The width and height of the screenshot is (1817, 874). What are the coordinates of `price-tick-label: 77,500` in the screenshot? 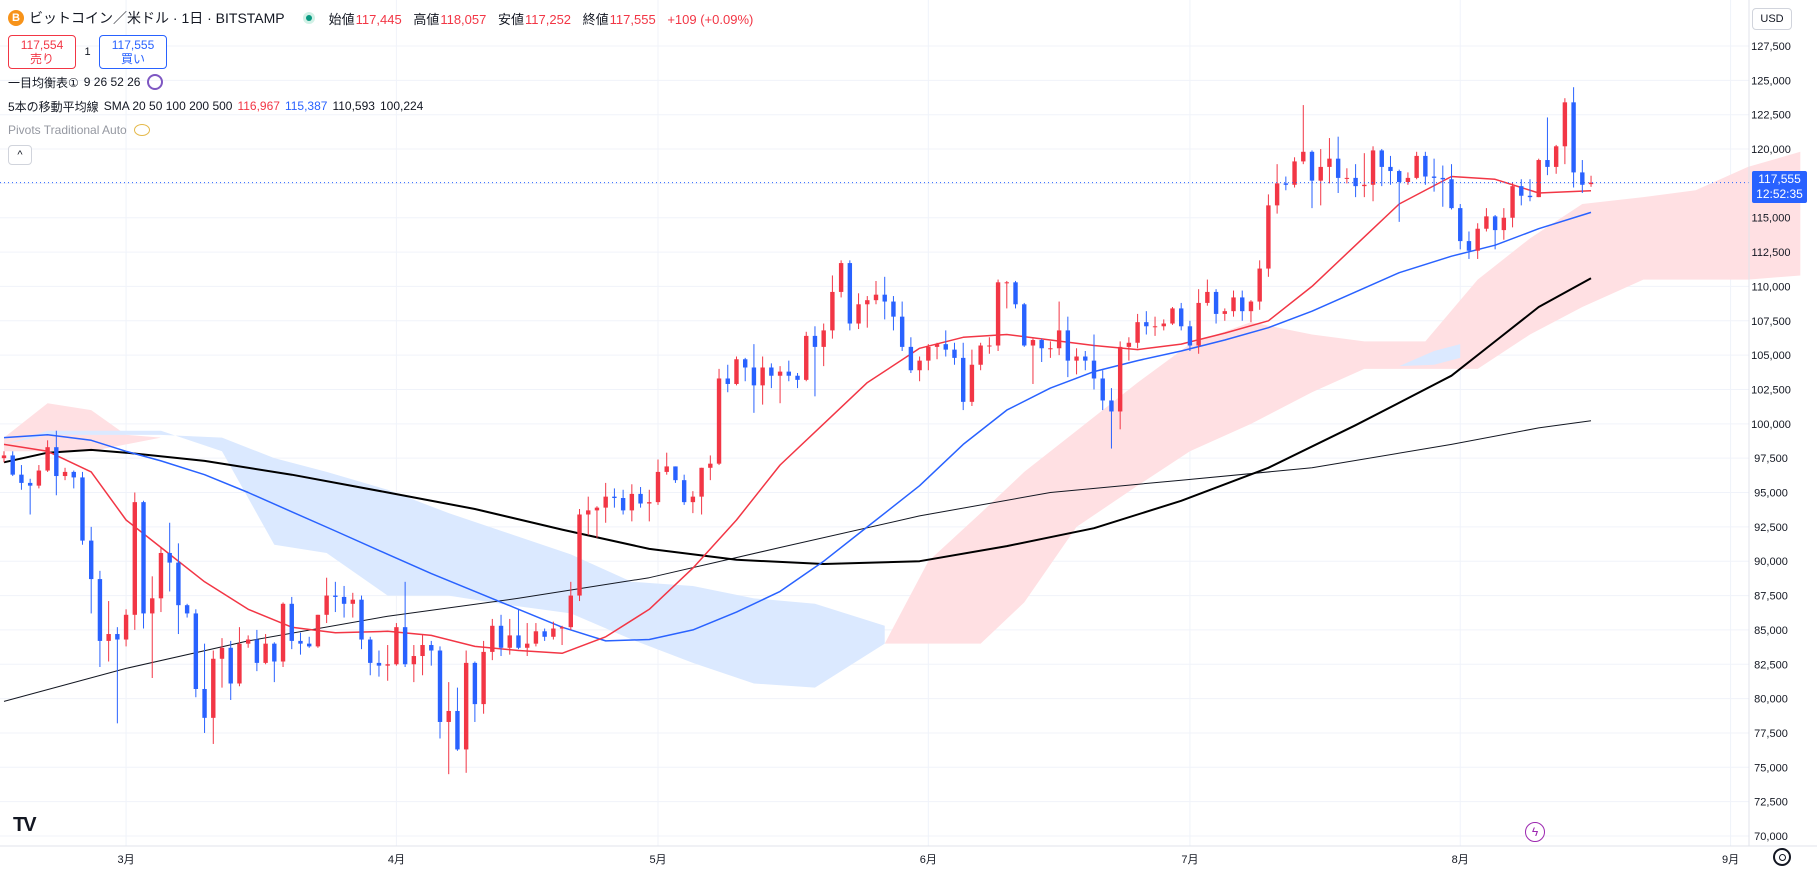 It's located at (1771, 734).